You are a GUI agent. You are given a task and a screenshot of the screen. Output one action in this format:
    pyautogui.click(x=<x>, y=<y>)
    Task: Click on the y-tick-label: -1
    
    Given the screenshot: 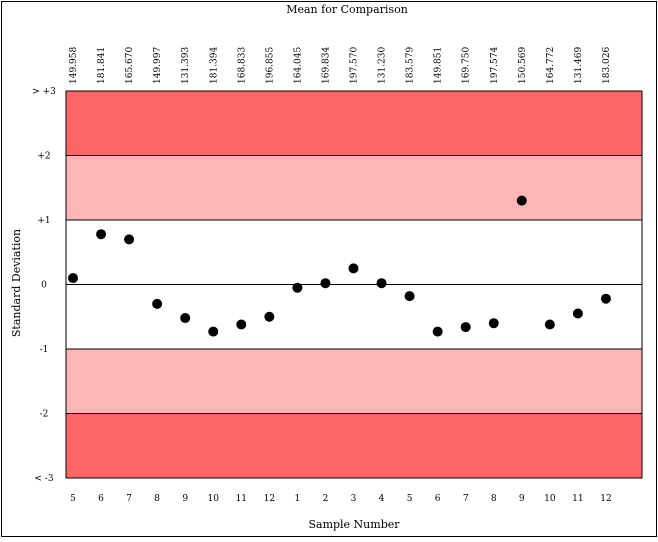 What is the action you would take?
    pyautogui.click(x=44, y=350)
    